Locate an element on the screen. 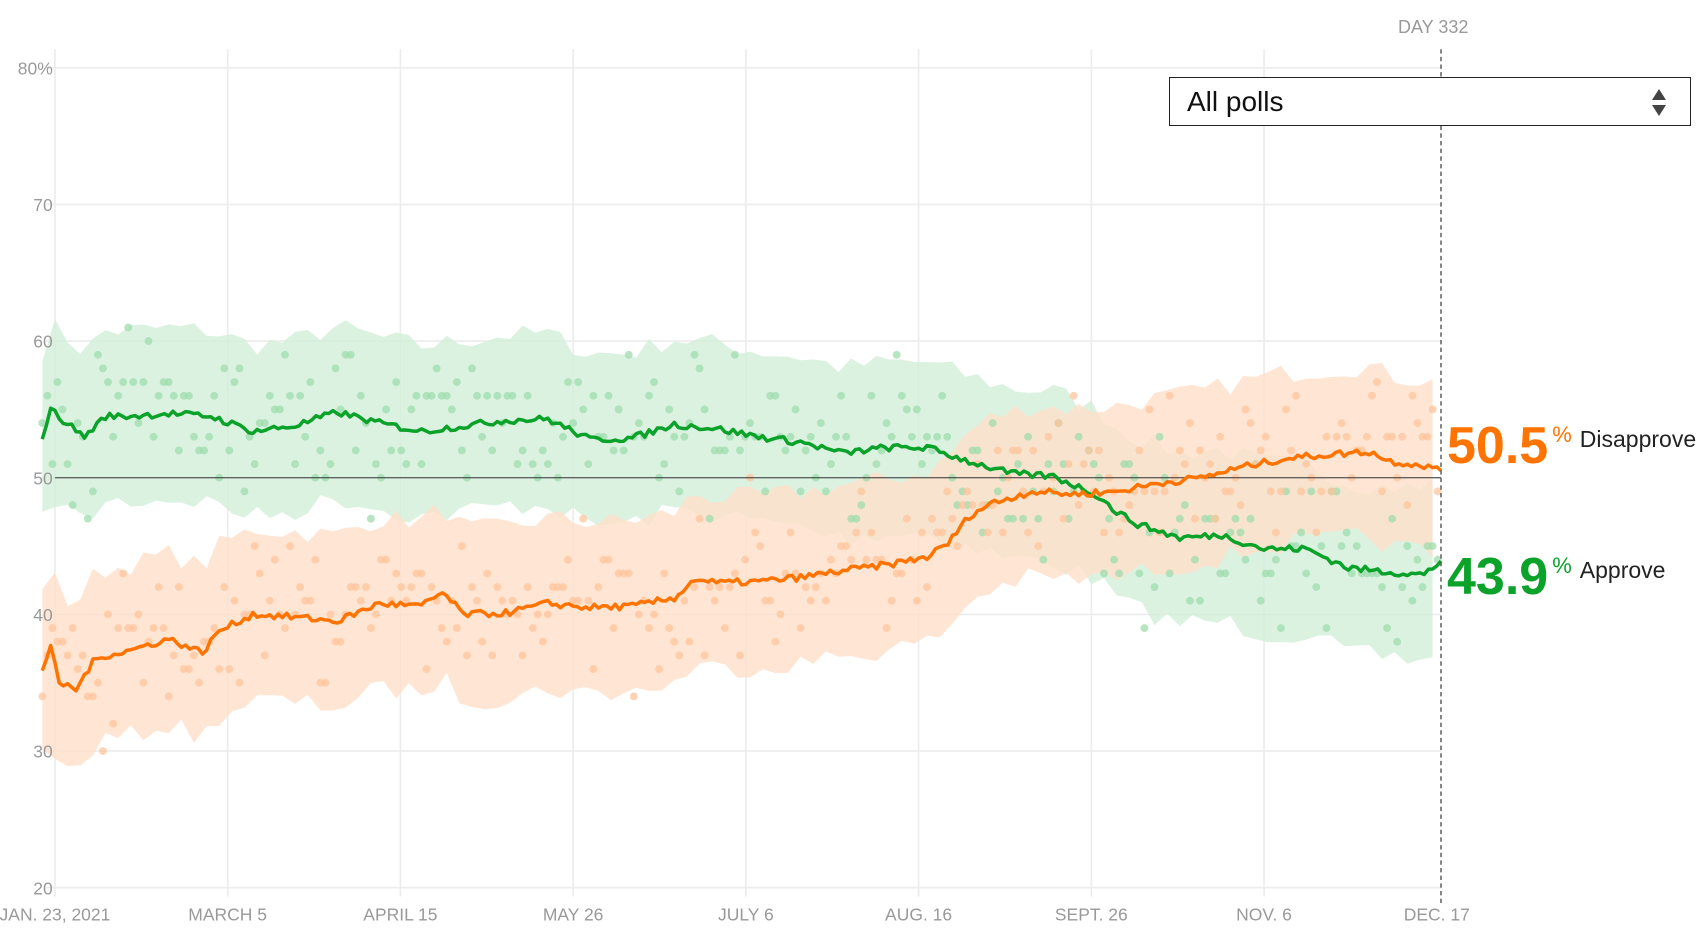  x-tick-label: AUG. 16 is located at coordinates (918, 915).